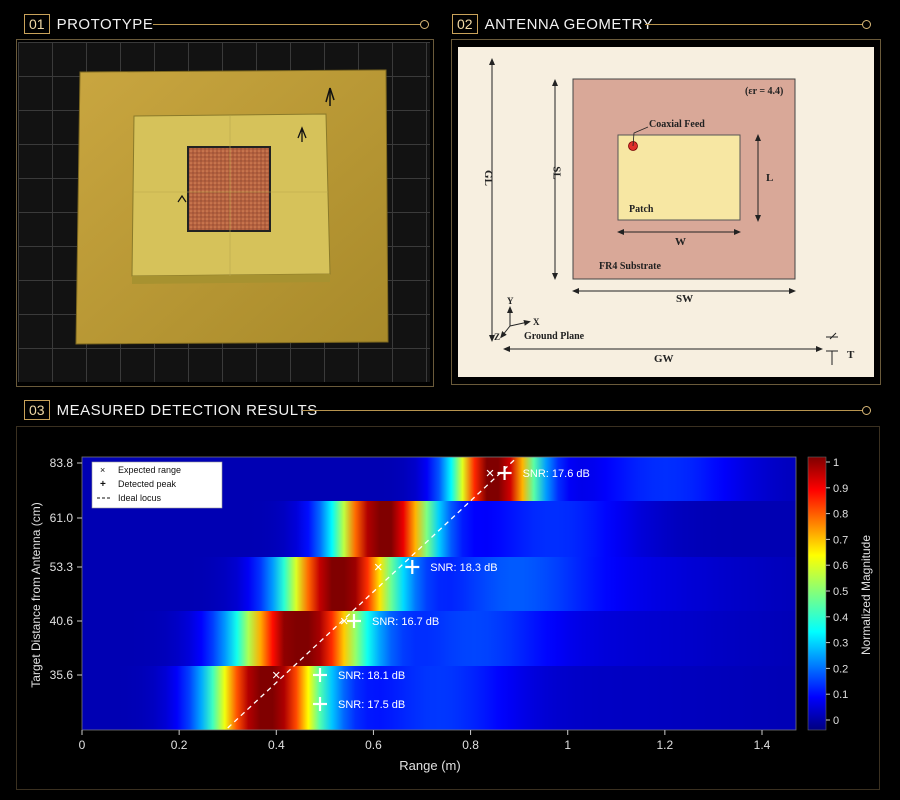  I want to click on snr-label: SNR: 18.1 dB, so click(371, 676).